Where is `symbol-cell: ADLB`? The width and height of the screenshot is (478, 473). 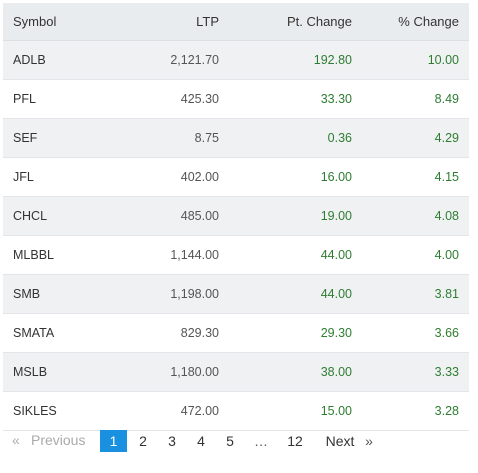 symbol-cell: ADLB is located at coordinates (29, 59).